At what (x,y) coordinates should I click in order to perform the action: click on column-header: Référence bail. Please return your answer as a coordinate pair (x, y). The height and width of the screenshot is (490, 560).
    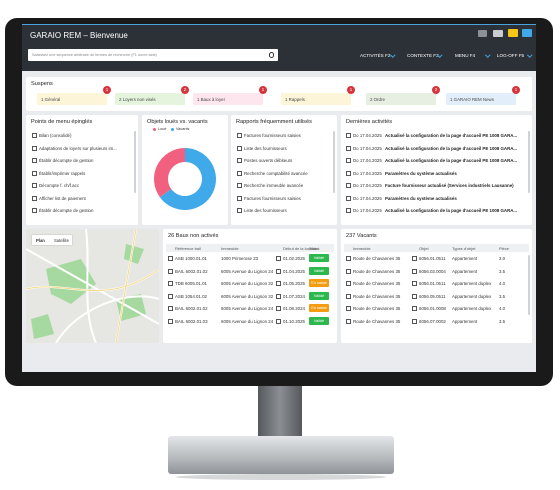
    Looking at the image, I should click on (188, 248).